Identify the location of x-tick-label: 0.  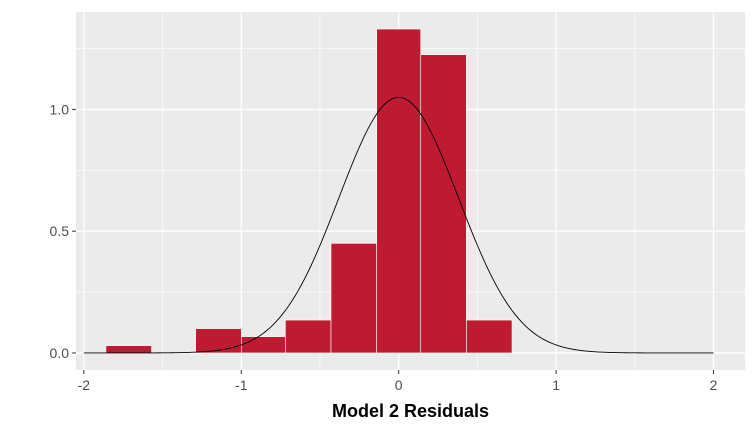
(399, 385).